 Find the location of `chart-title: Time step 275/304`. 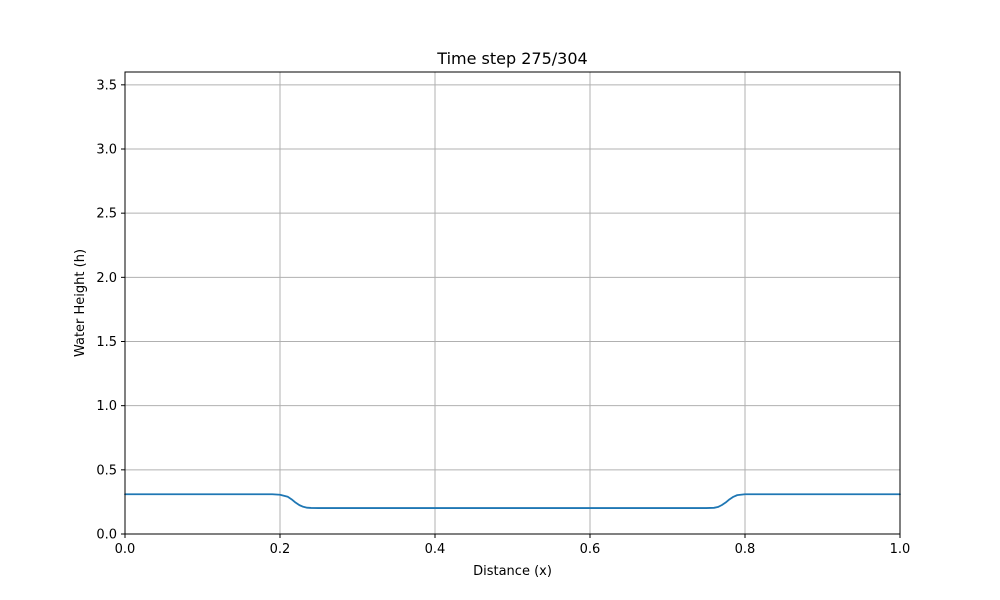

chart-title: Time step 275/304 is located at coordinates (511, 58).